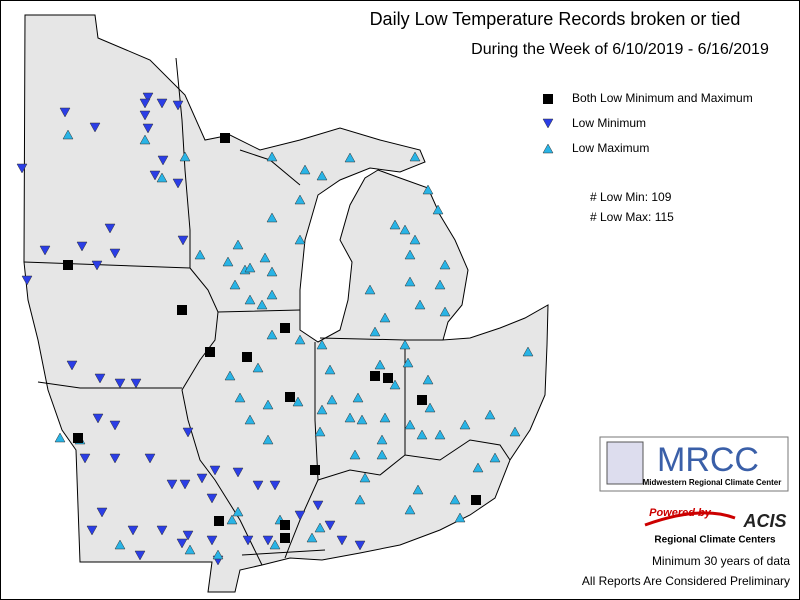  Describe the element at coordinates (690, 519) in the screenshot. I see `swoosh` at that location.